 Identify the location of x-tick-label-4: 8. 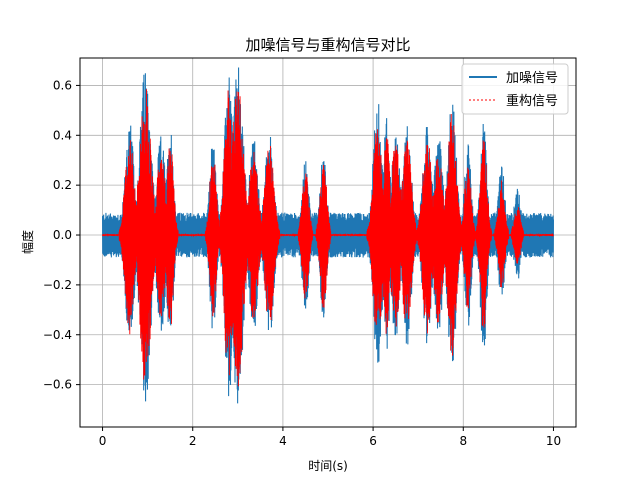
(463, 441).